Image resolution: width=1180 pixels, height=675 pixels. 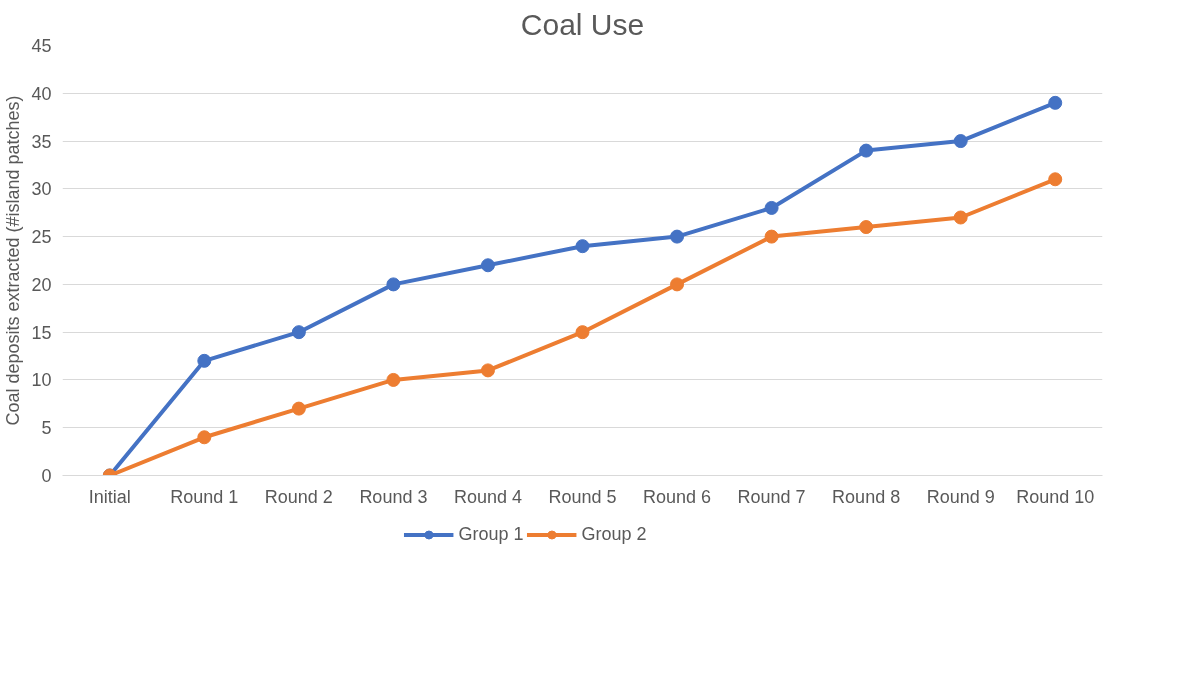 I want to click on y-tick-label: 35, so click(x=41, y=141).